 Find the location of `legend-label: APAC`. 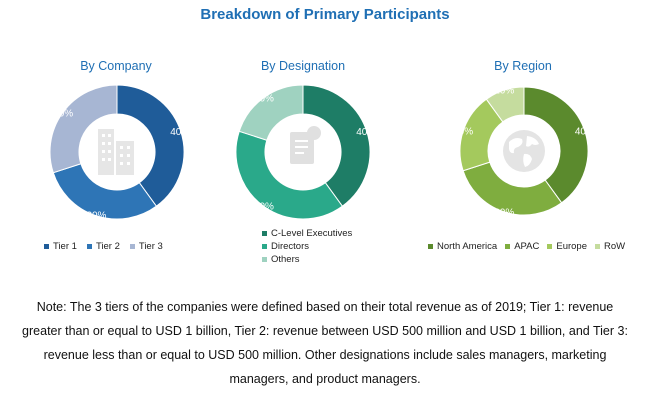

legend-label: APAC is located at coordinates (527, 246).